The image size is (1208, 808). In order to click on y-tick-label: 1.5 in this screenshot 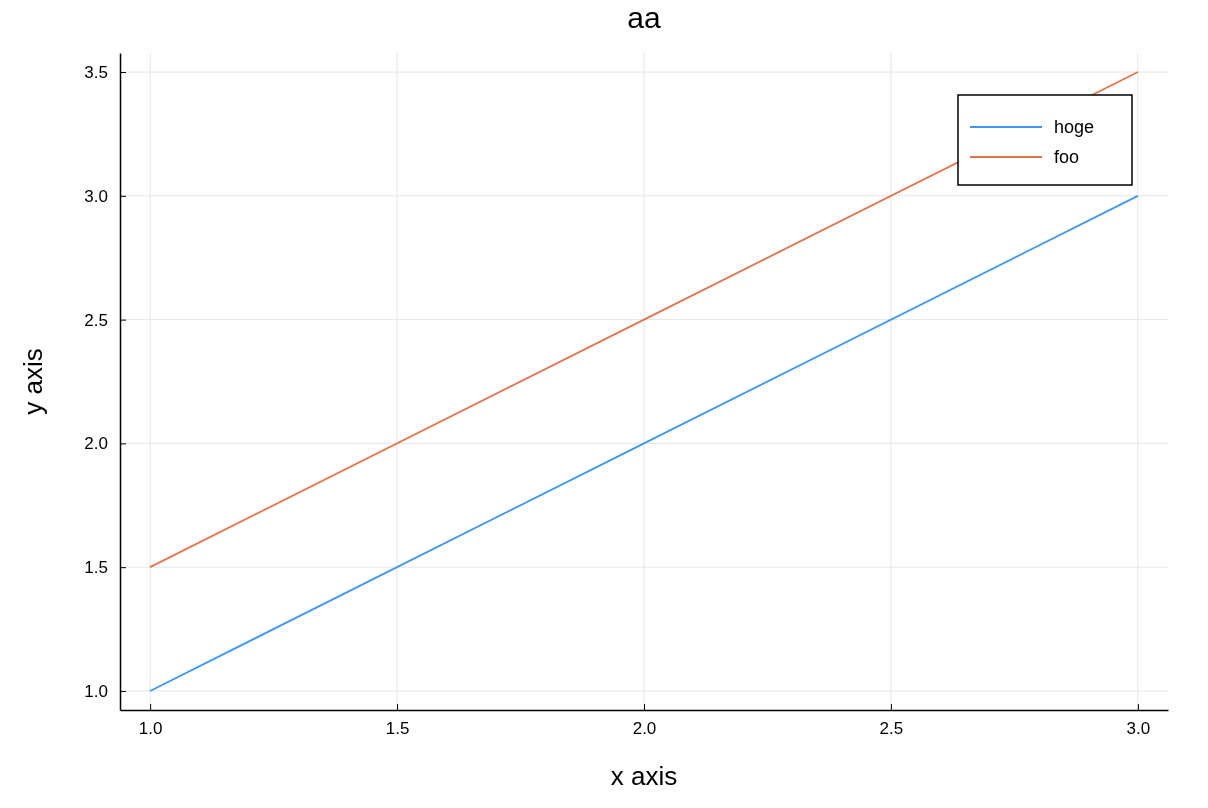, I will do `click(96, 568)`.